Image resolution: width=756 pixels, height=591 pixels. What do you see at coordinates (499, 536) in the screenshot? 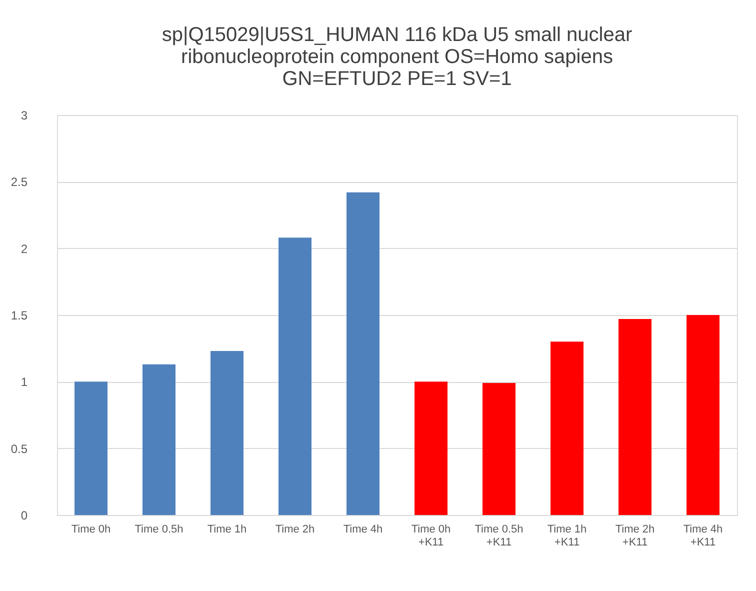
I see `x-tick-label: Time 0.5h +K11` at bounding box center [499, 536].